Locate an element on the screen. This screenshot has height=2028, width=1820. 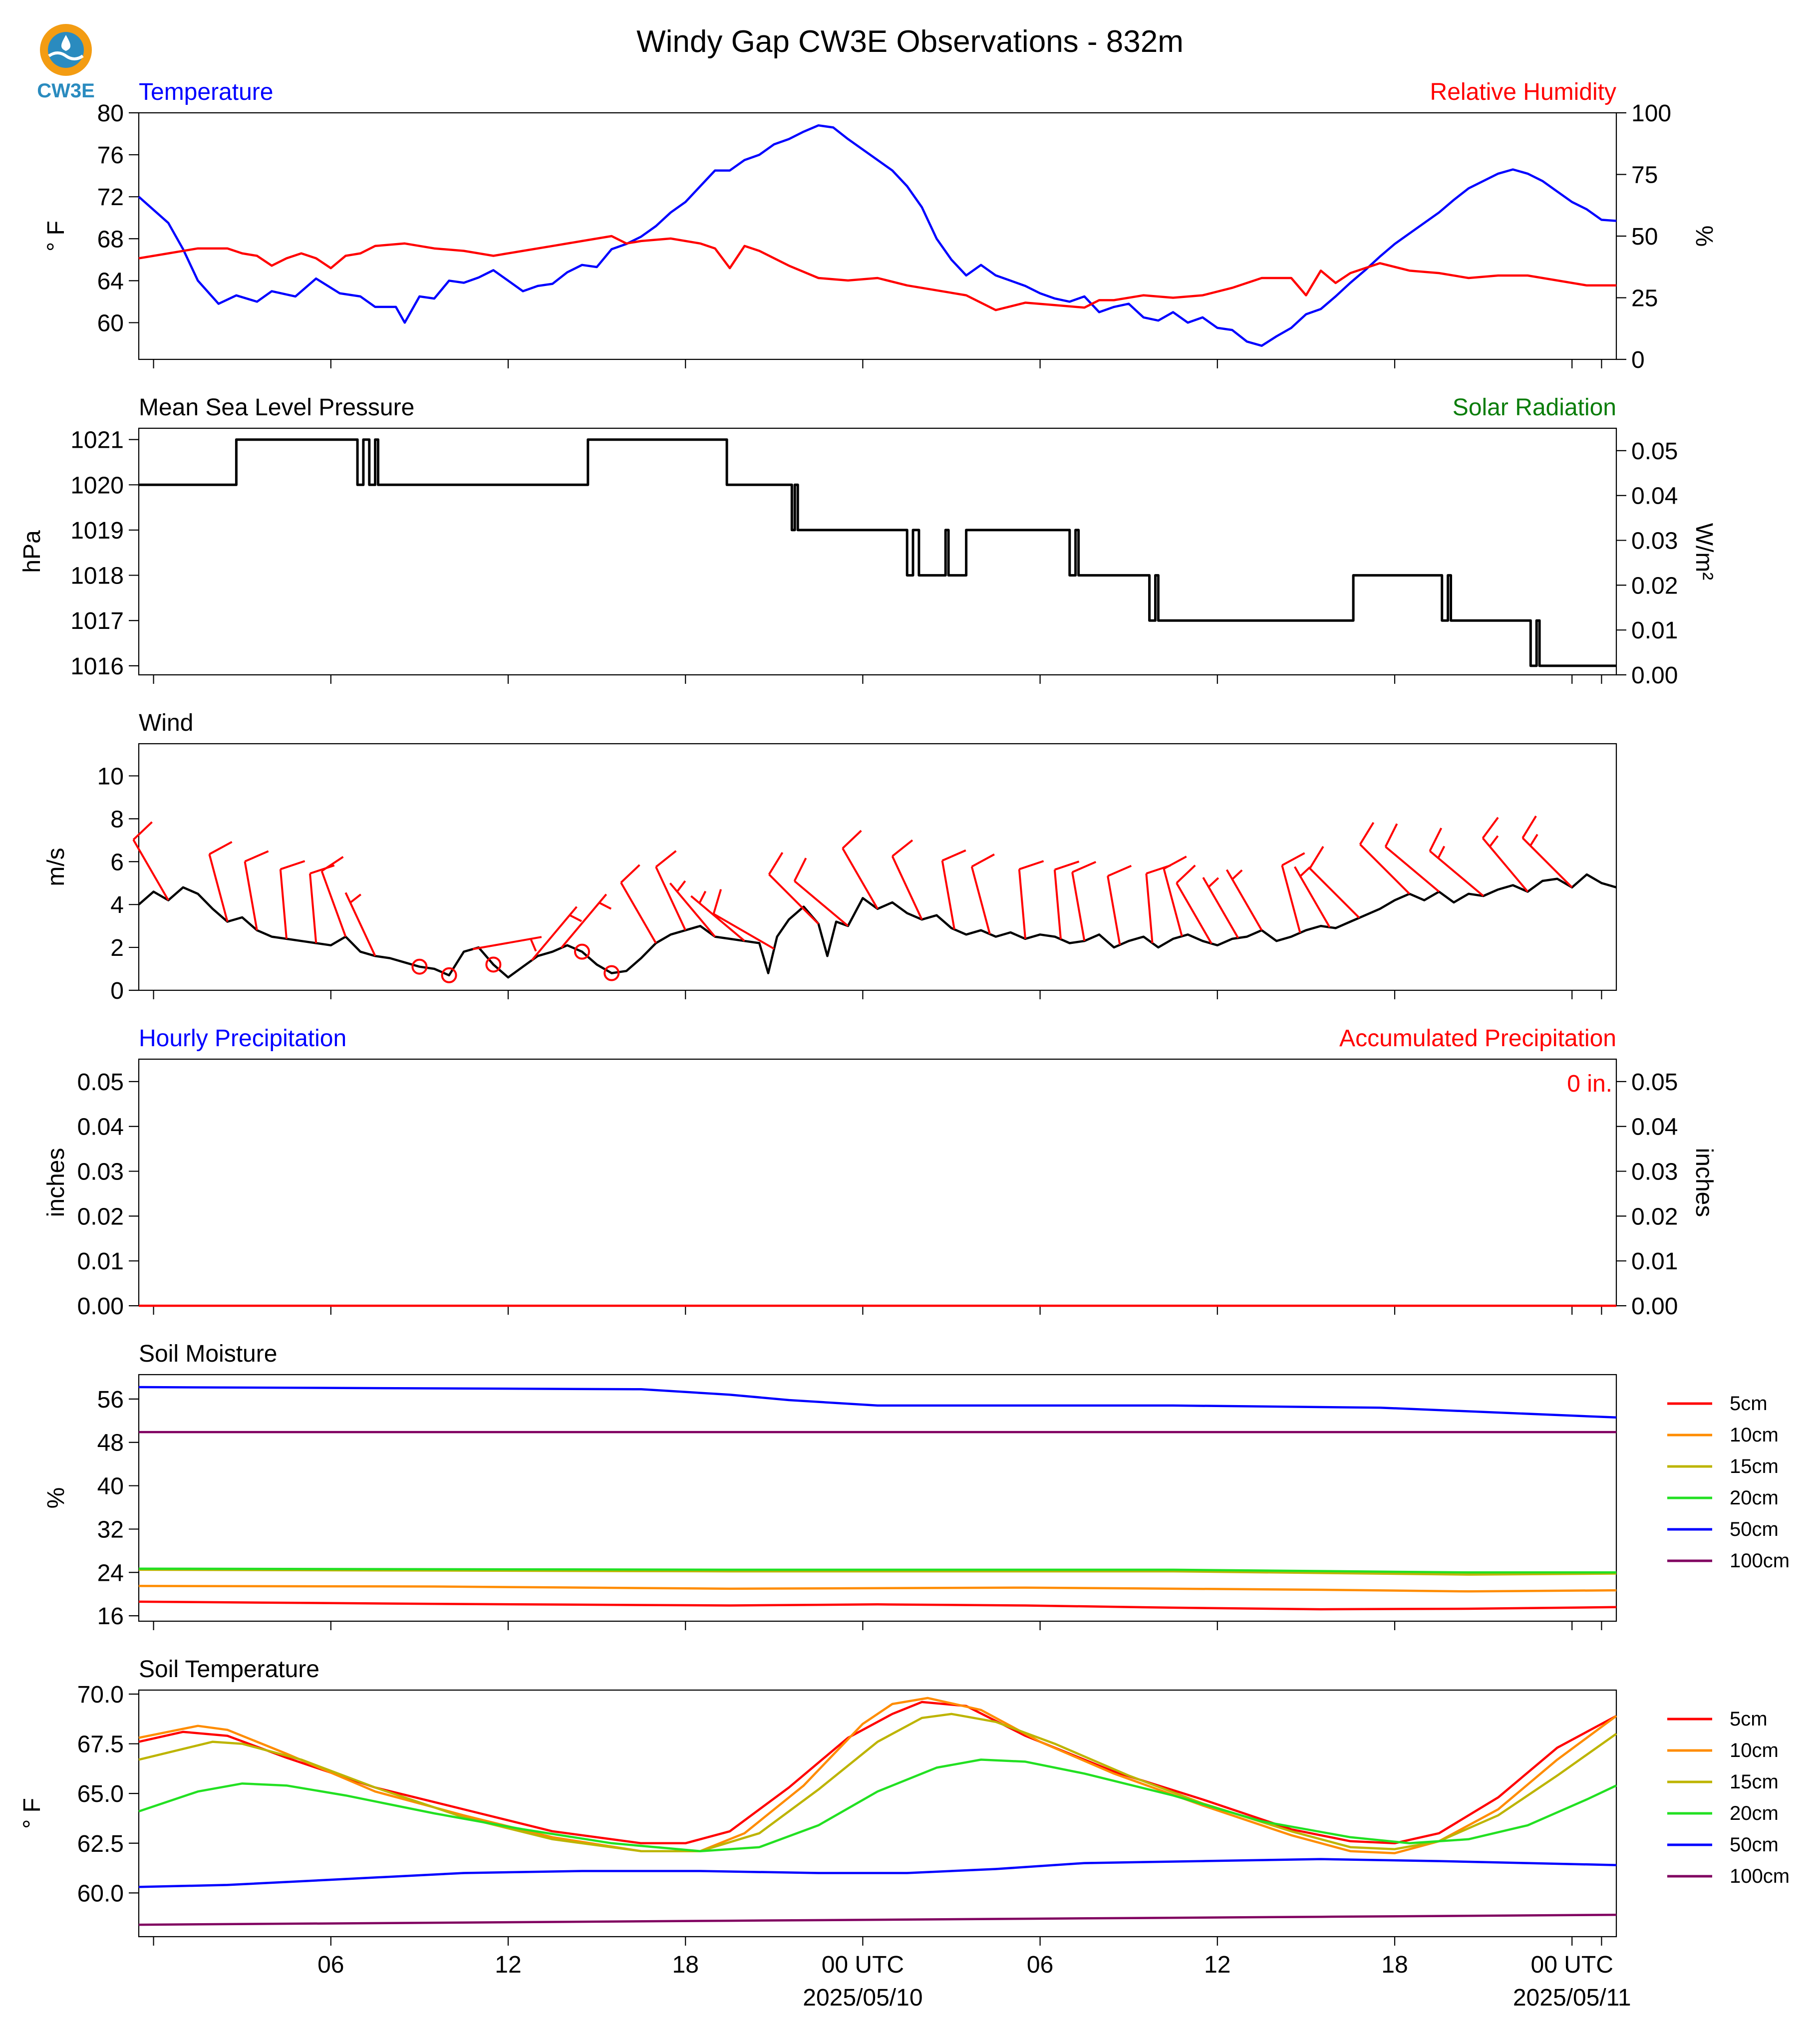
y-tick-label-right: 0.03 is located at coordinates (1654, 1172).